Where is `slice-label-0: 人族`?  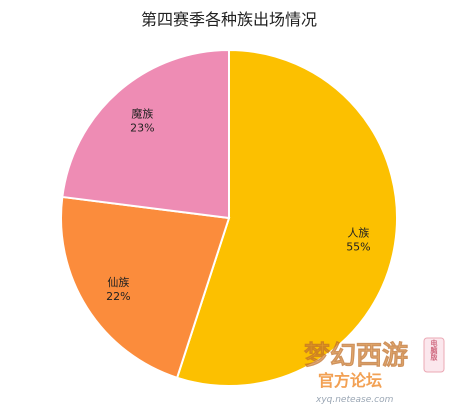
slice-label-0: 人族 is located at coordinates (358, 232).